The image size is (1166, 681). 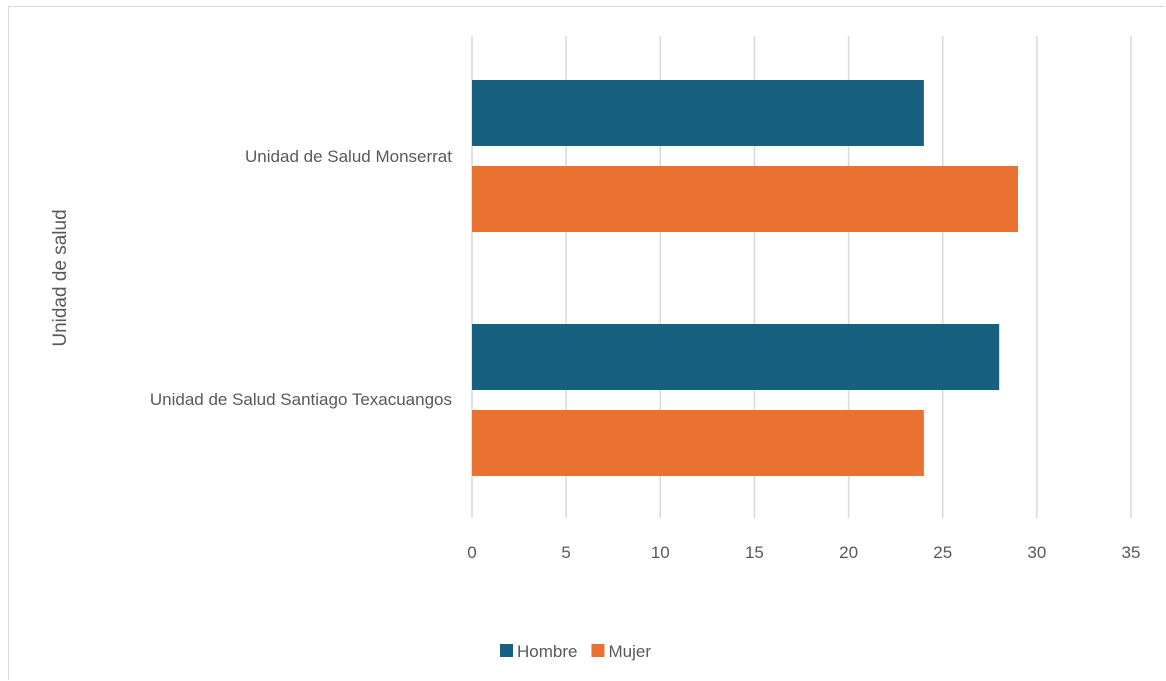 What do you see at coordinates (942, 552) in the screenshot?
I see `x-tick-label: 25` at bounding box center [942, 552].